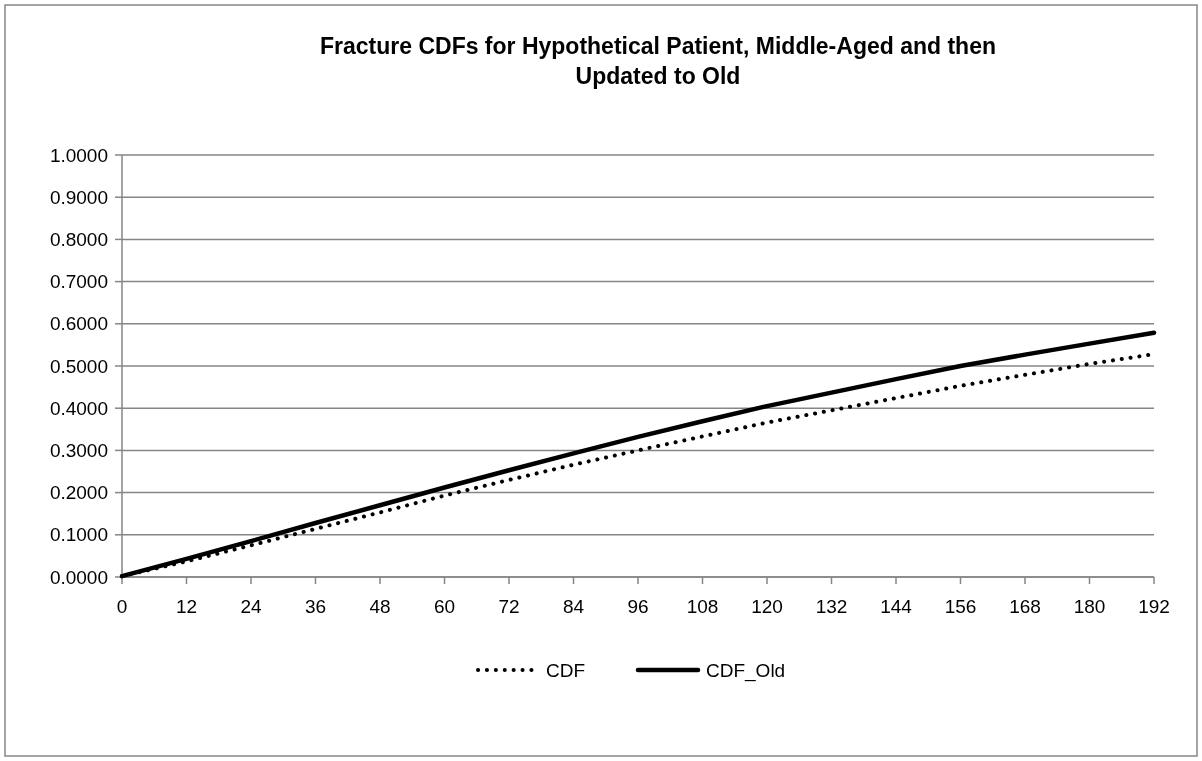  Describe the element at coordinates (78, 535) in the screenshot. I see `y-tick-label: 0.1000` at that location.